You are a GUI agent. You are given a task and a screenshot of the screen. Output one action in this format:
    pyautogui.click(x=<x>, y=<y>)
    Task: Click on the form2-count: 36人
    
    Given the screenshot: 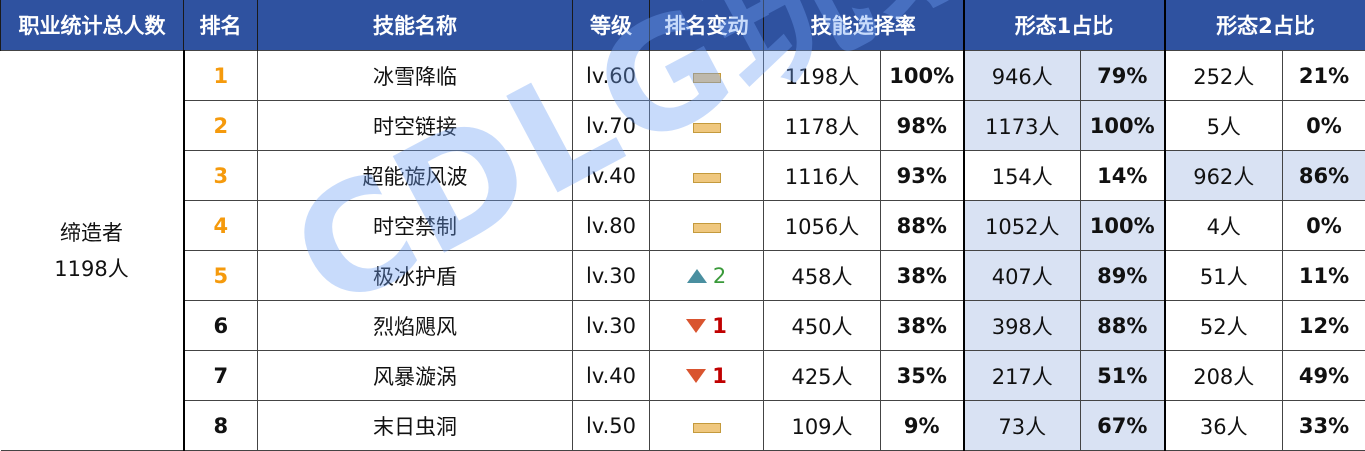 What is the action you would take?
    pyautogui.click(x=1224, y=426)
    